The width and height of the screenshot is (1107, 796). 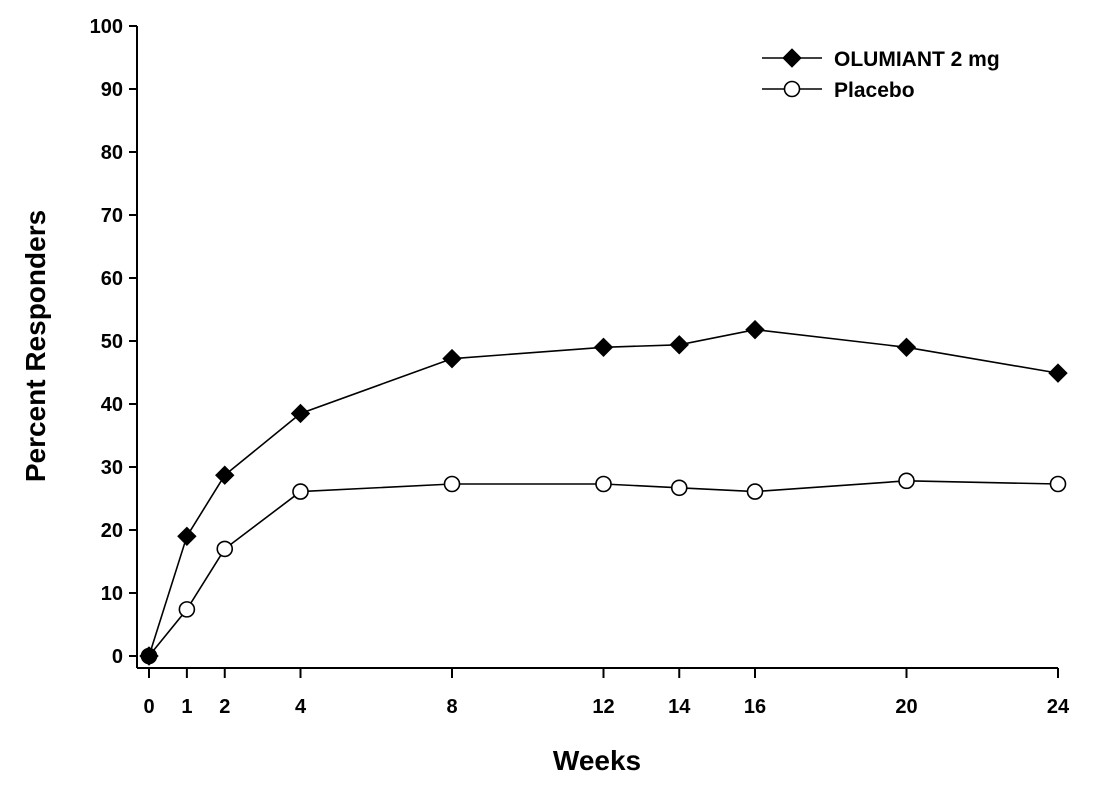 I want to click on y-tick-label: 40, so click(x=112, y=405).